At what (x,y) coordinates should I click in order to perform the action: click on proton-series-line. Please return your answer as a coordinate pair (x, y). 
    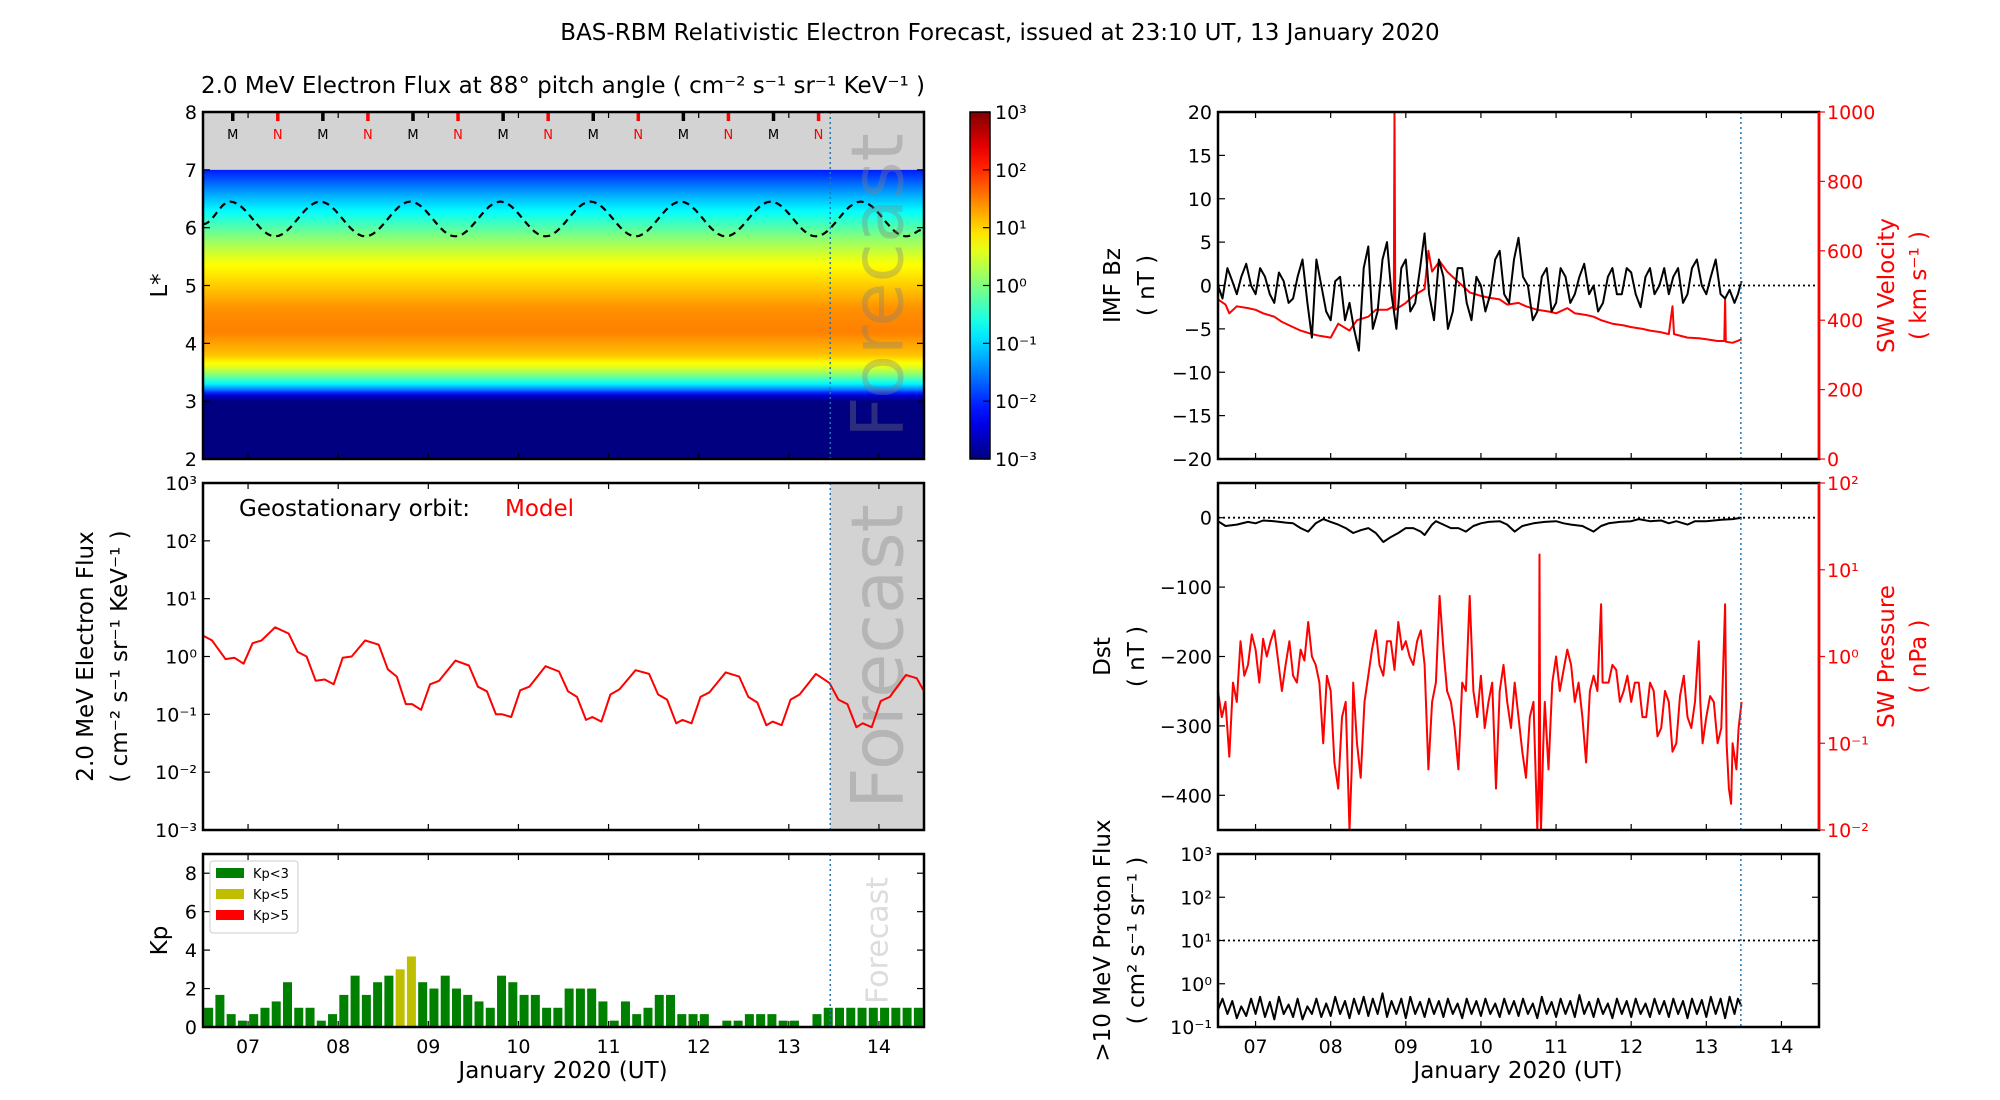
    Looking at the image, I should click on (1480, 1006).